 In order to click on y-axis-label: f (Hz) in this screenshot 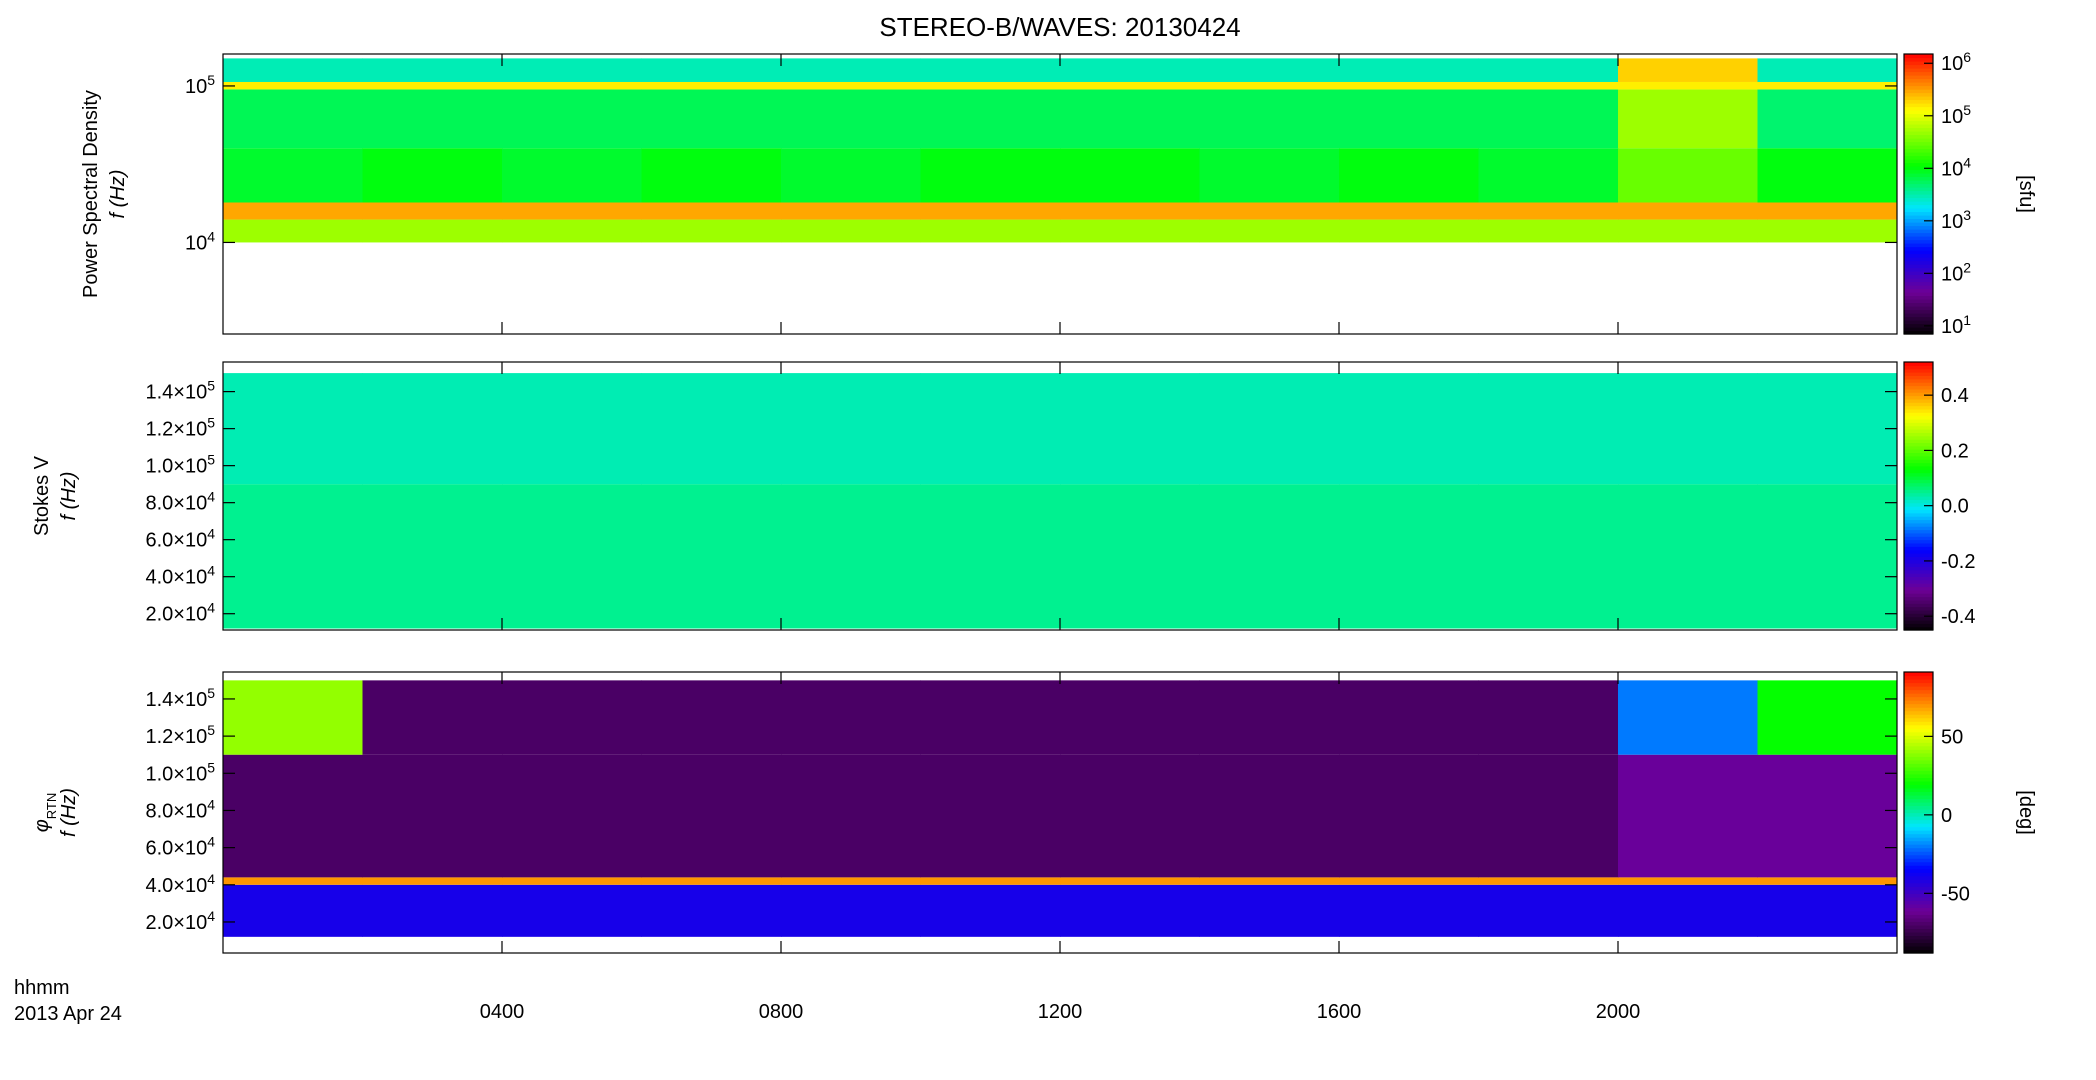, I will do `click(69, 496)`.